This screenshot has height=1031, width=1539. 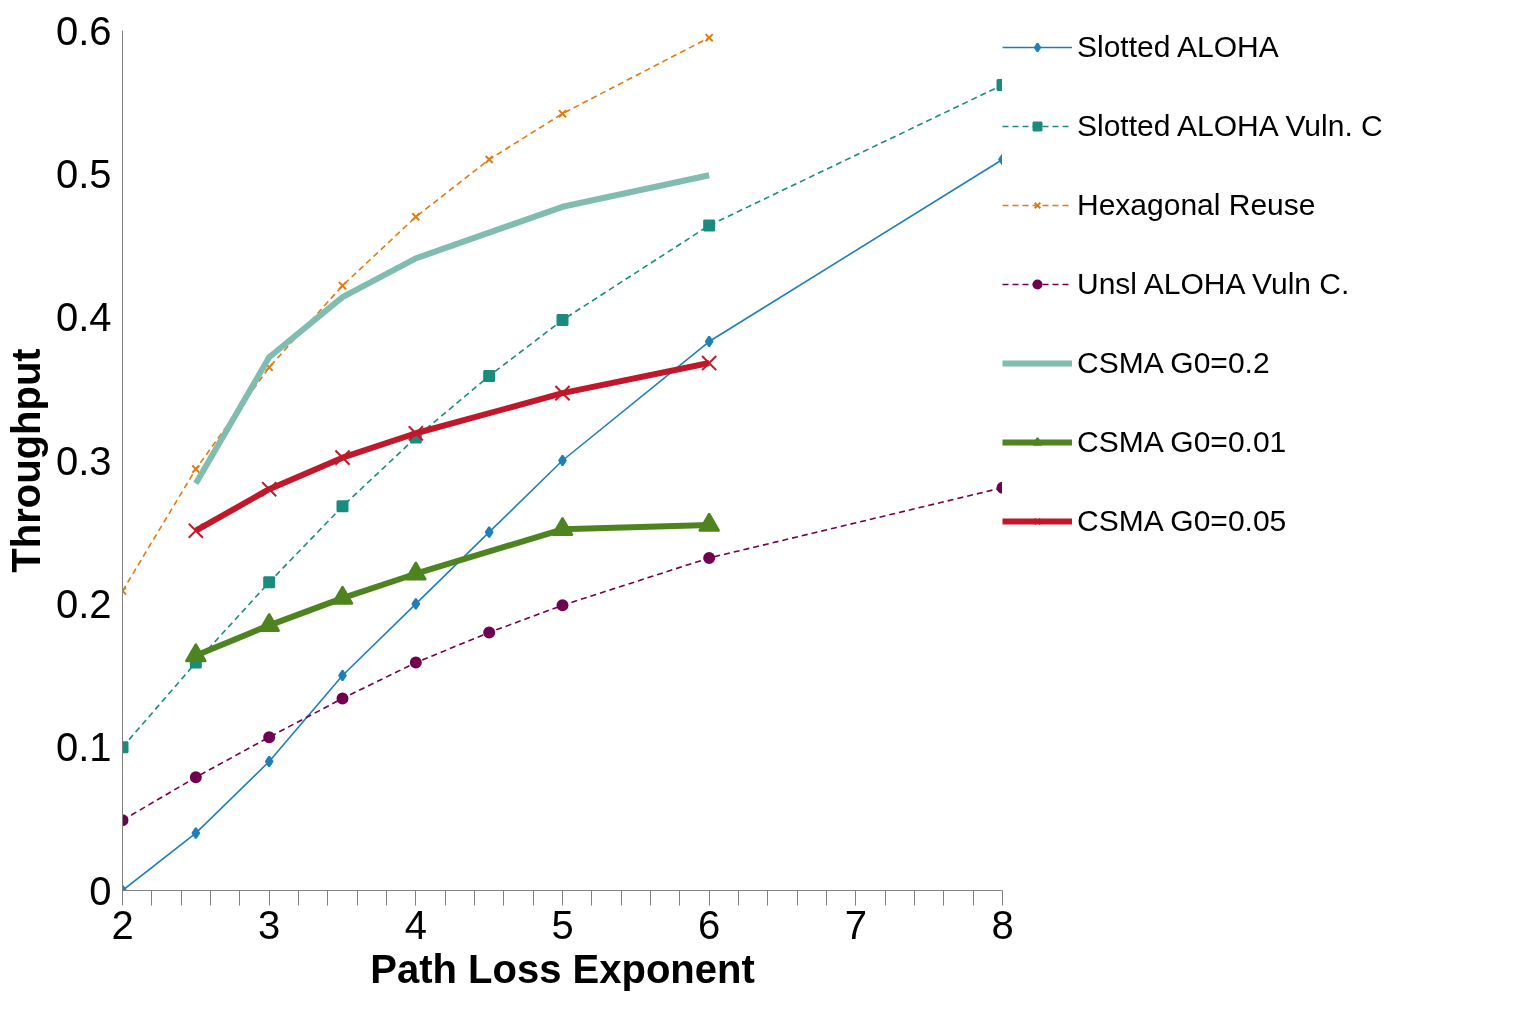 I want to click on x-tick-label: 3, so click(x=269, y=924).